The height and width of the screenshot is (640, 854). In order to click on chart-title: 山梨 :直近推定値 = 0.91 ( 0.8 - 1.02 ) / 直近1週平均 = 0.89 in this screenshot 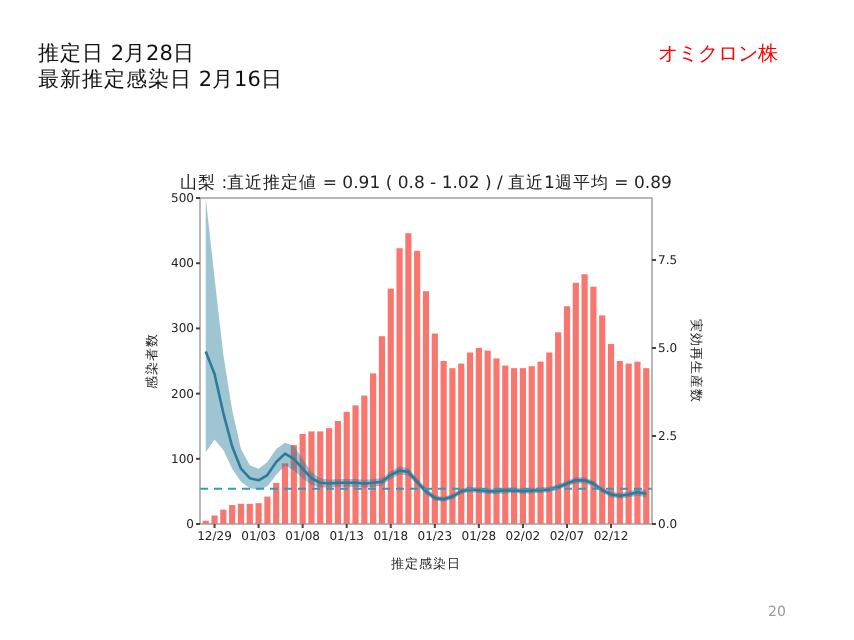, I will do `click(426, 183)`.